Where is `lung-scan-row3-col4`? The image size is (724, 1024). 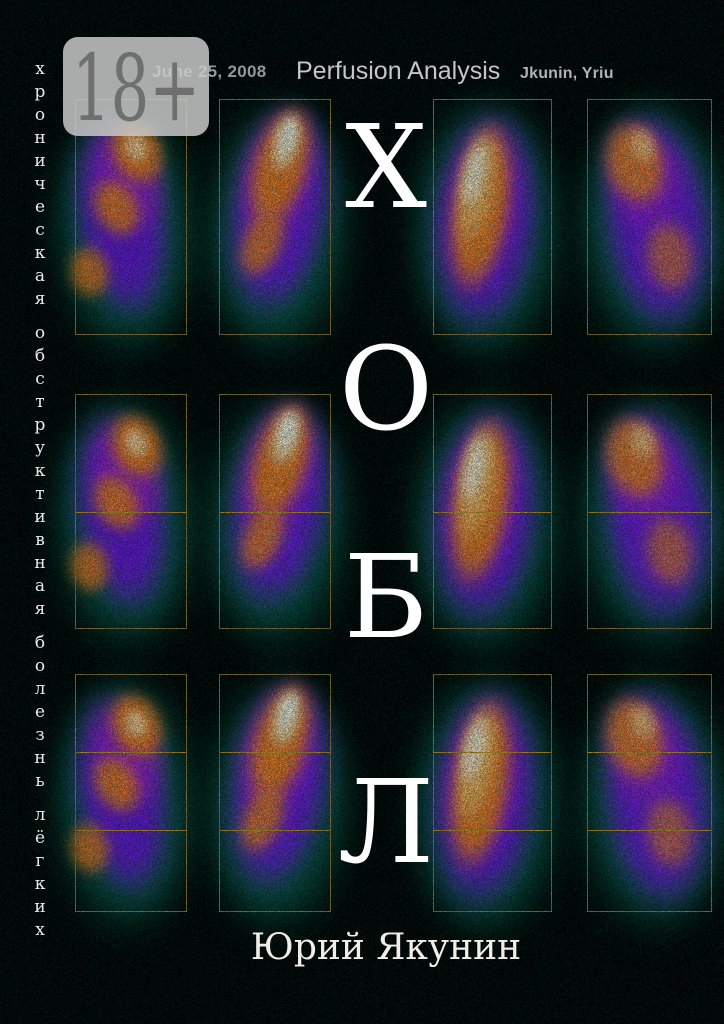 lung-scan-row3-col4 is located at coordinates (629, 805).